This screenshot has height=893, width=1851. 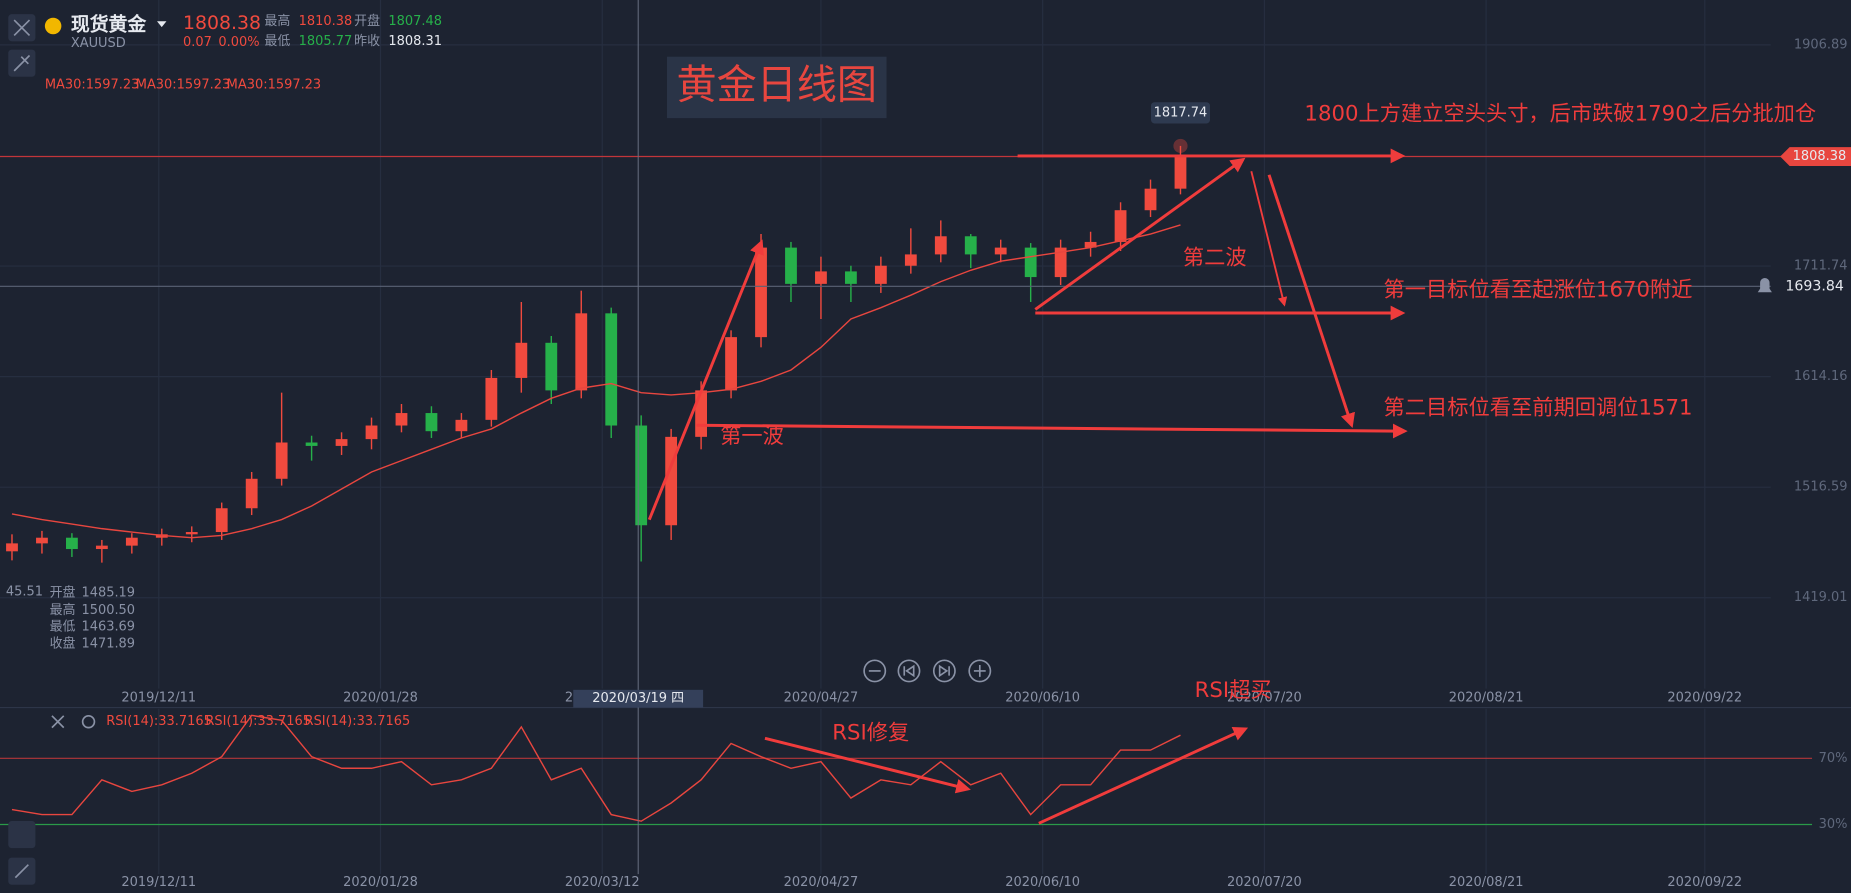 I want to click on scroll-end, so click(x=944, y=671).